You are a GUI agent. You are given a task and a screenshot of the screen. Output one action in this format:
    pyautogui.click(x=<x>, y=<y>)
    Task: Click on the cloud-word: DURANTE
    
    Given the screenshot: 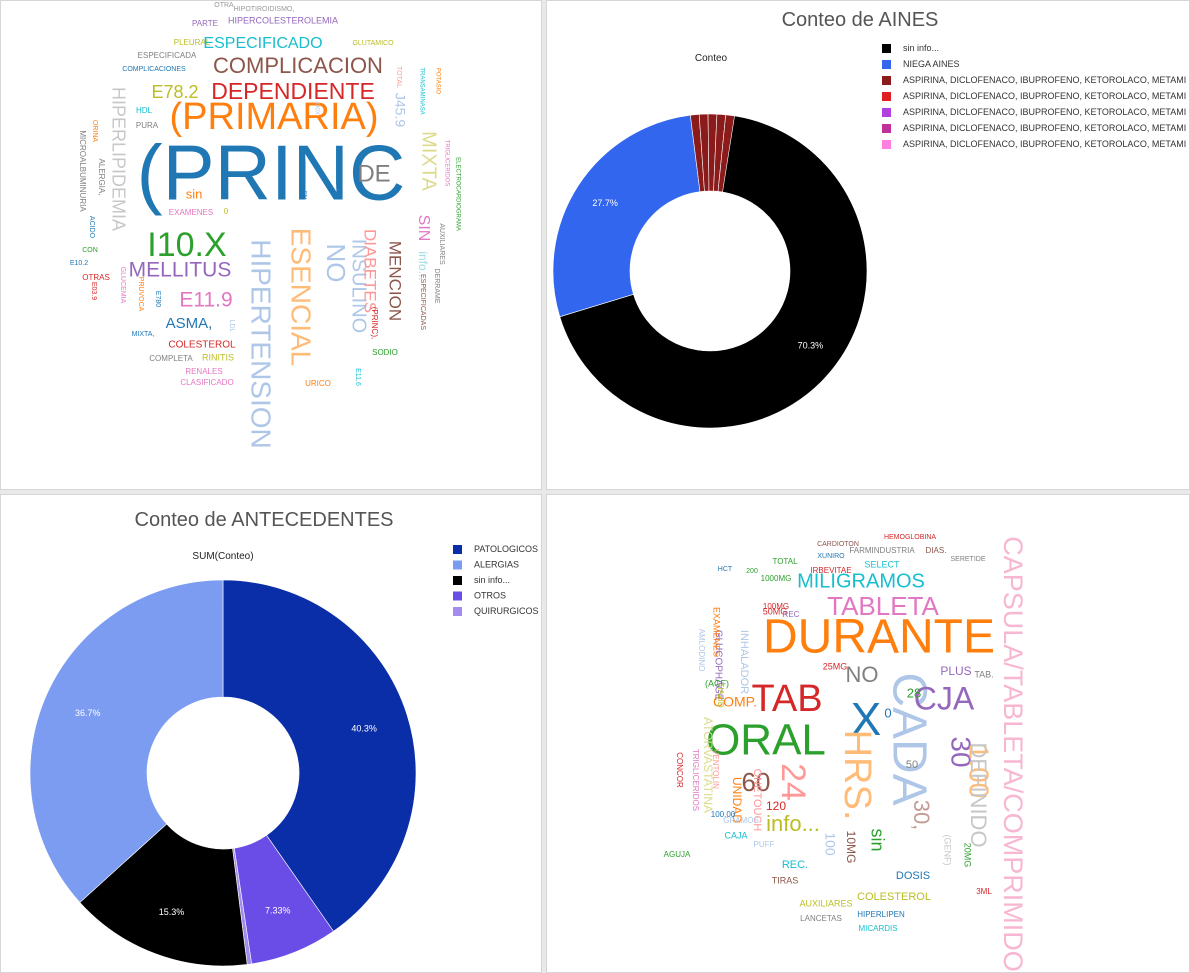 What is the action you would take?
    pyautogui.click(x=879, y=637)
    